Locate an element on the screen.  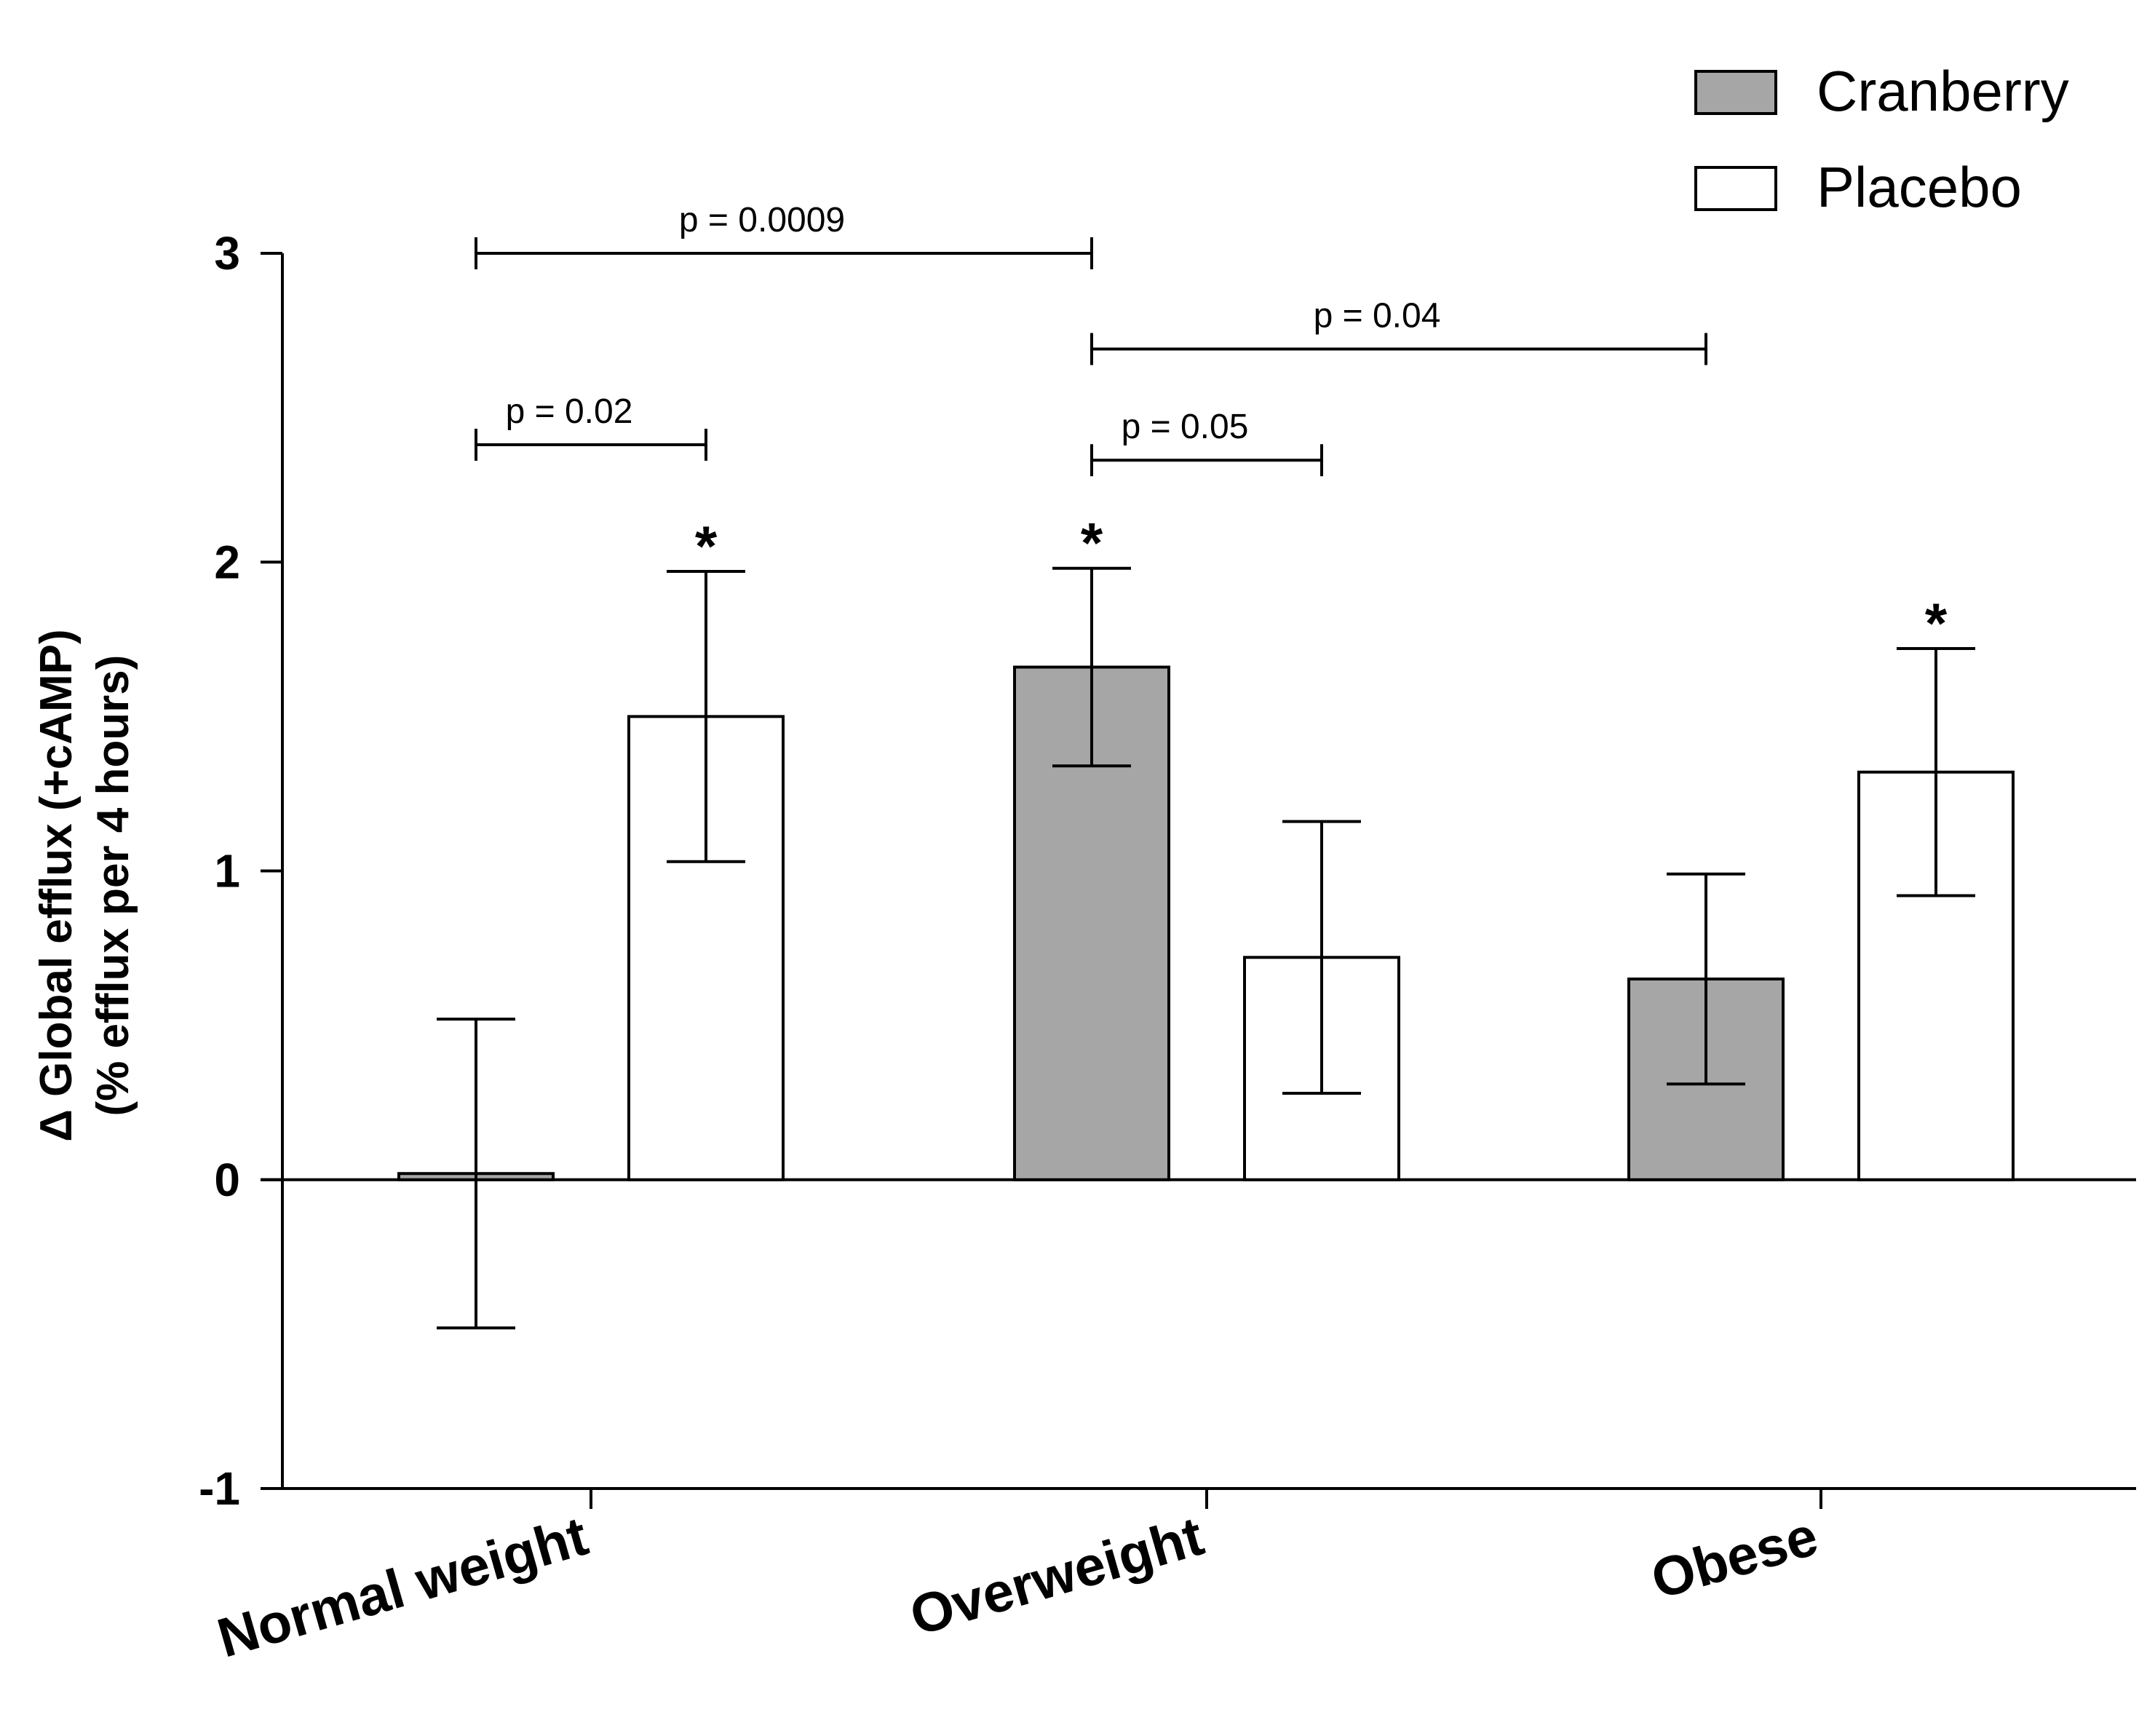
comparison-label: p = 0.04 is located at coordinates (1377, 316).